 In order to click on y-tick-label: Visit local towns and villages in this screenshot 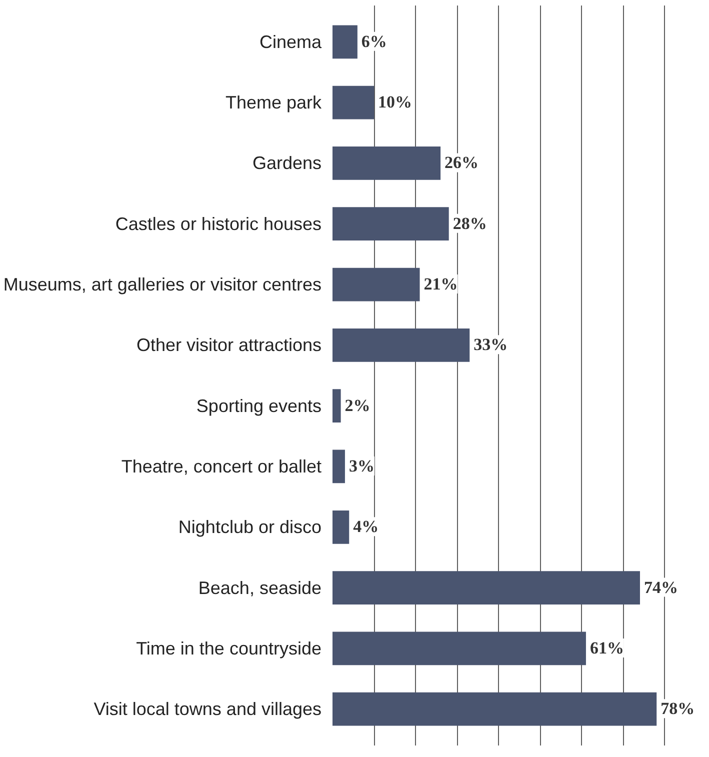, I will do `click(208, 709)`.